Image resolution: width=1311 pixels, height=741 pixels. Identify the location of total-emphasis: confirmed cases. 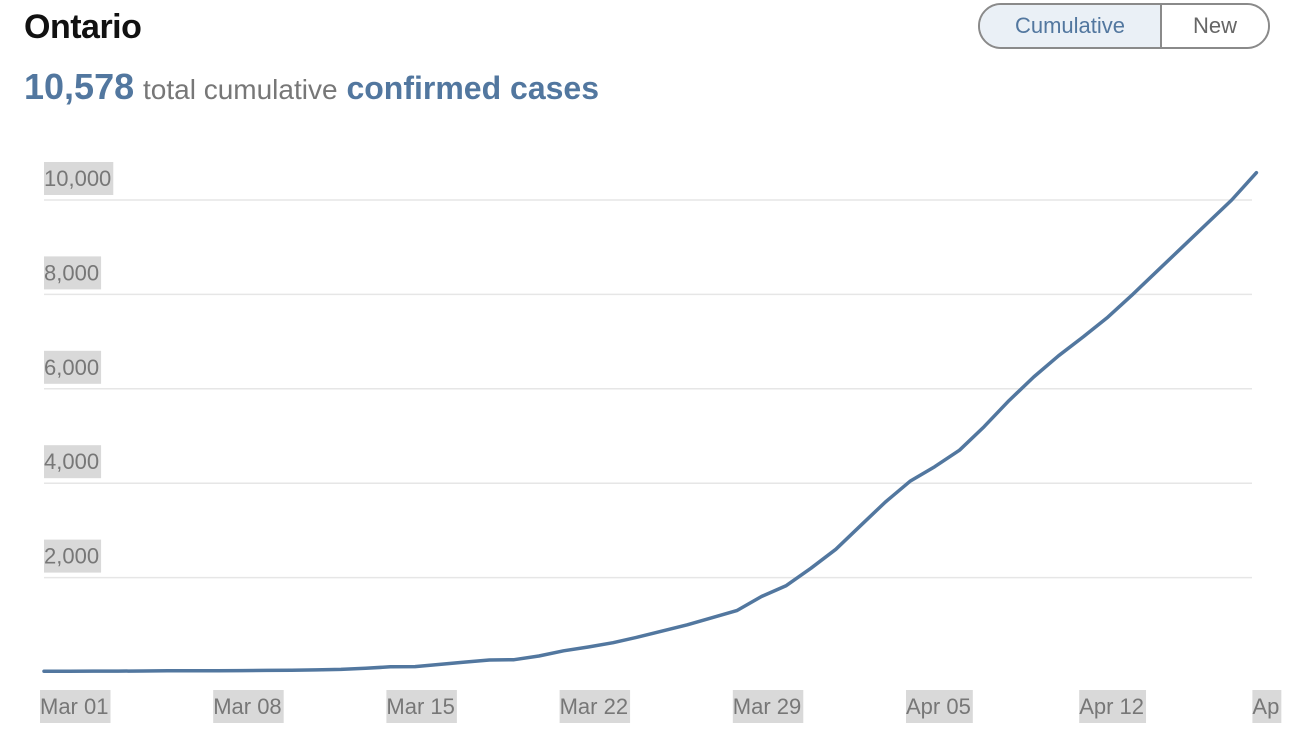
(472, 88).